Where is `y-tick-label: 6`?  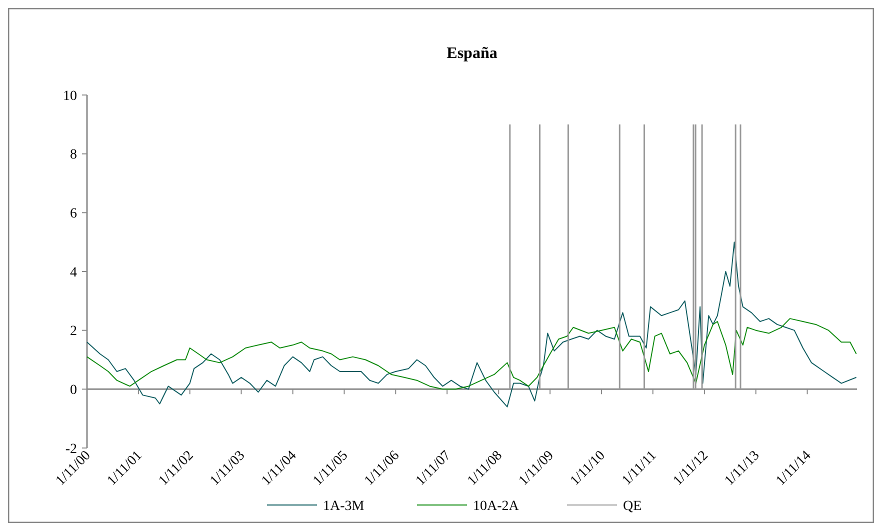
y-tick-label: 6 is located at coordinates (73, 214).